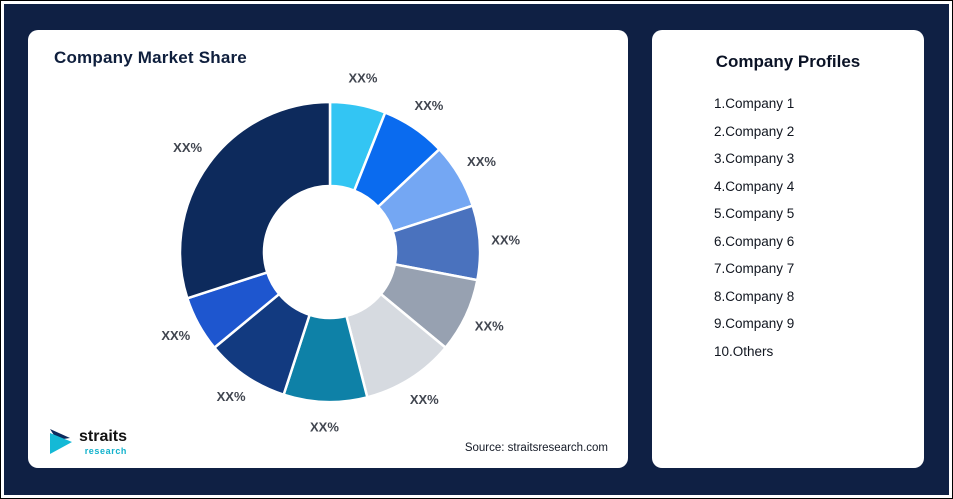 The width and height of the screenshot is (953, 499). What do you see at coordinates (106, 450) in the screenshot?
I see `logo-subtitle: research` at bounding box center [106, 450].